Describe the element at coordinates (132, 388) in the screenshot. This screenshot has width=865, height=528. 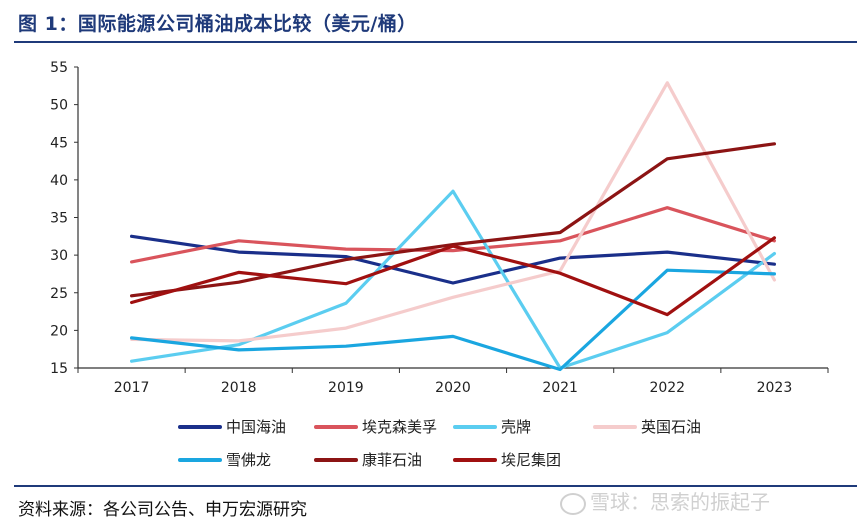
I see `x-tick-label: 2017` at that location.